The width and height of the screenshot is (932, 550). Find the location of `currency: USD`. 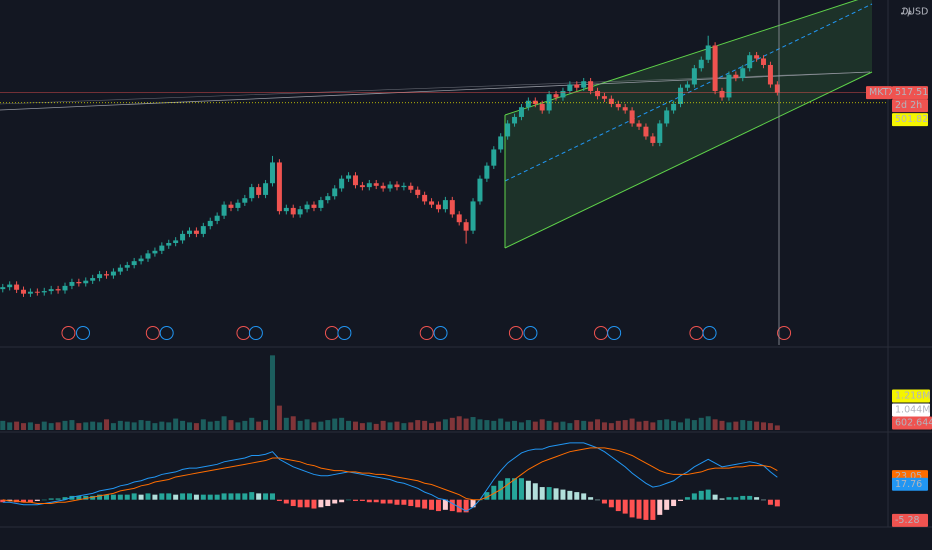

currency: USD is located at coordinates (918, 12).